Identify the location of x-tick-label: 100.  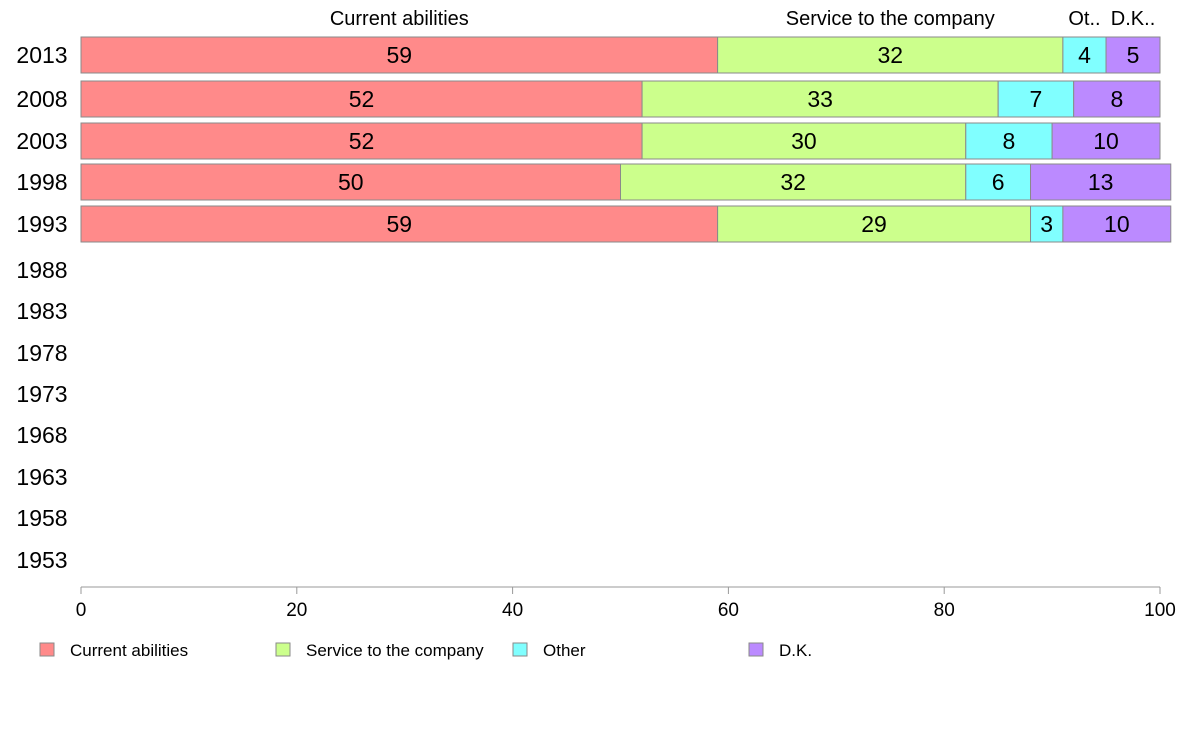
(1160, 610).